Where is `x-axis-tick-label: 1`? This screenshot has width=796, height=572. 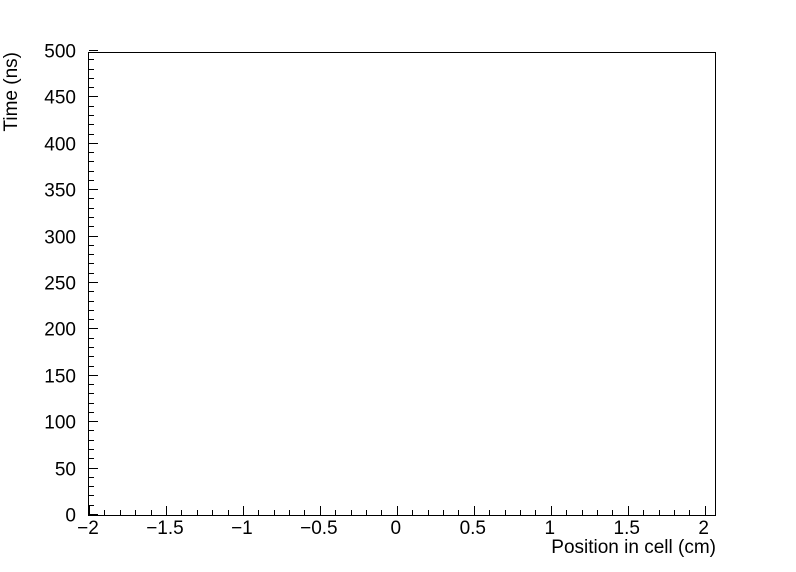 x-axis-tick-label: 1 is located at coordinates (550, 528).